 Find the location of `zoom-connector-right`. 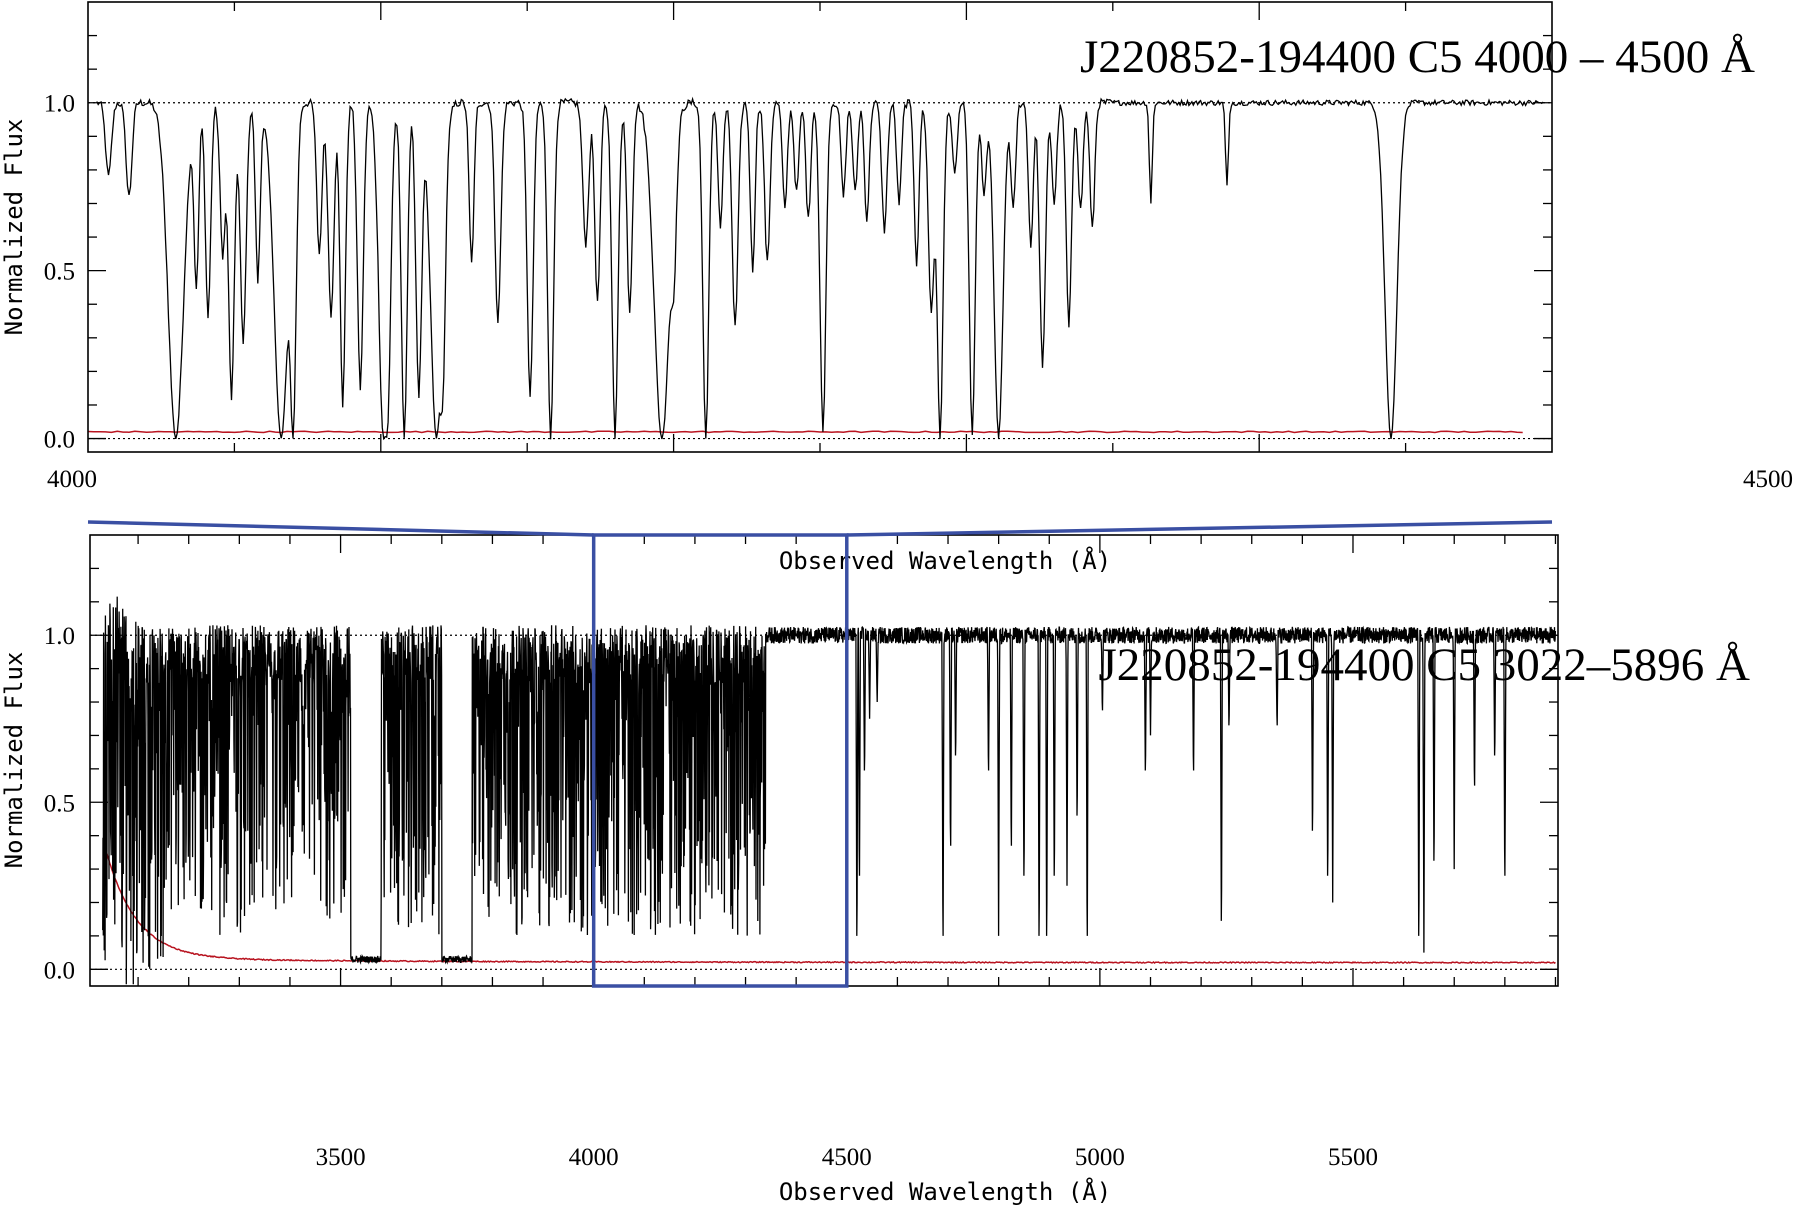

zoom-connector-right is located at coordinates (1199, 528).